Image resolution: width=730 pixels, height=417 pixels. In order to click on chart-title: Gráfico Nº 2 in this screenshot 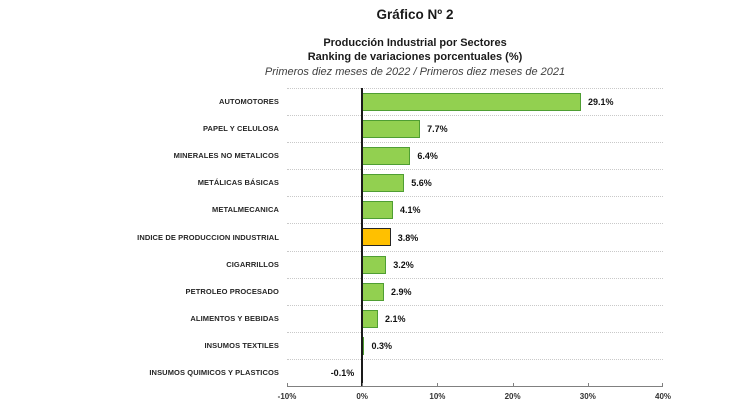, I will do `click(415, 14)`.